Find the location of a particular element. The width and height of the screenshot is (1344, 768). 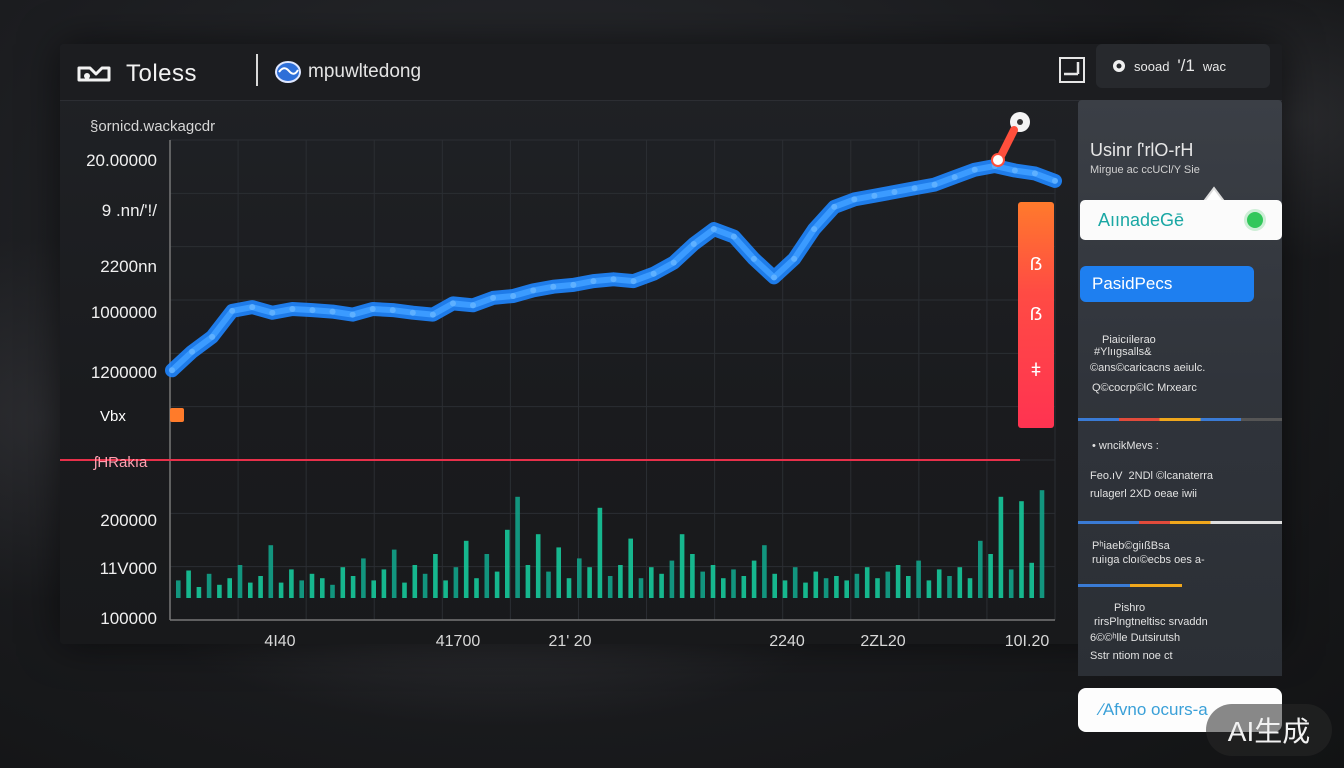

volume-bars is located at coordinates (610, 544).